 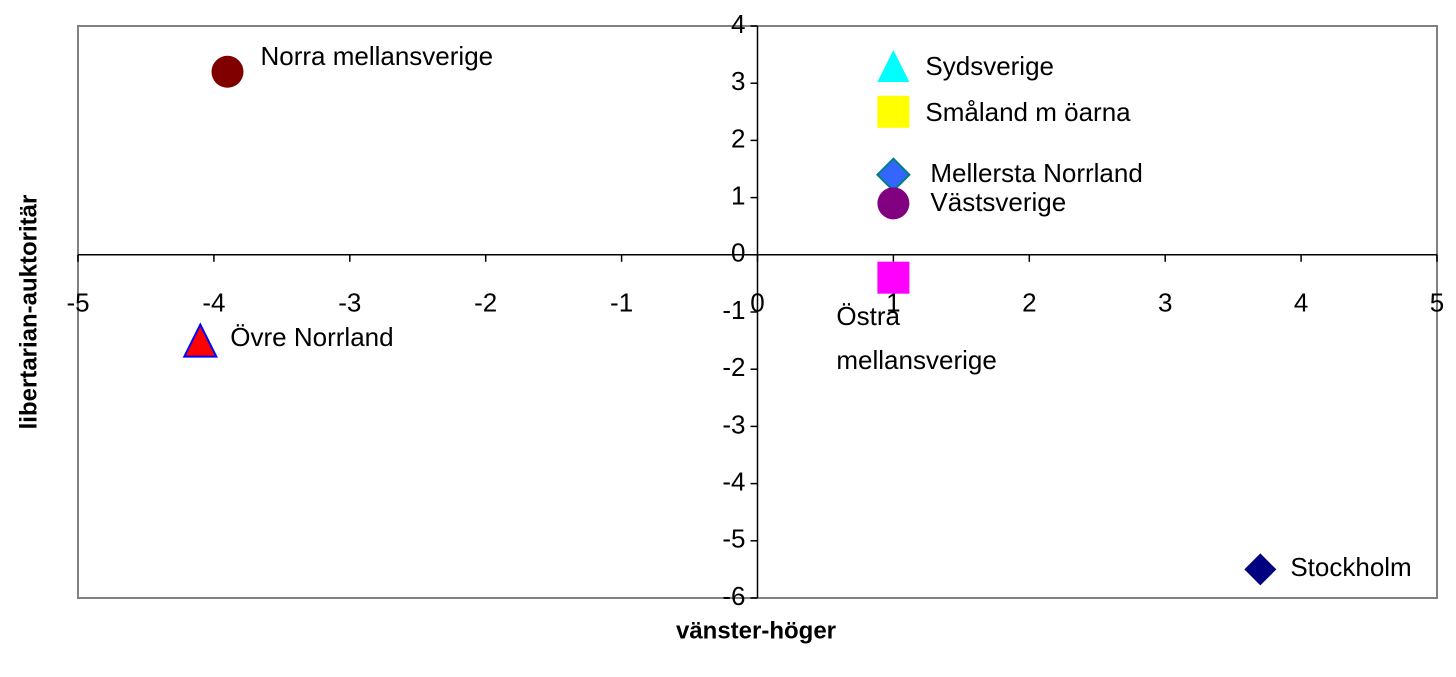 What do you see at coordinates (738, 138) in the screenshot?
I see `y-tick-label: 2` at bounding box center [738, 138].